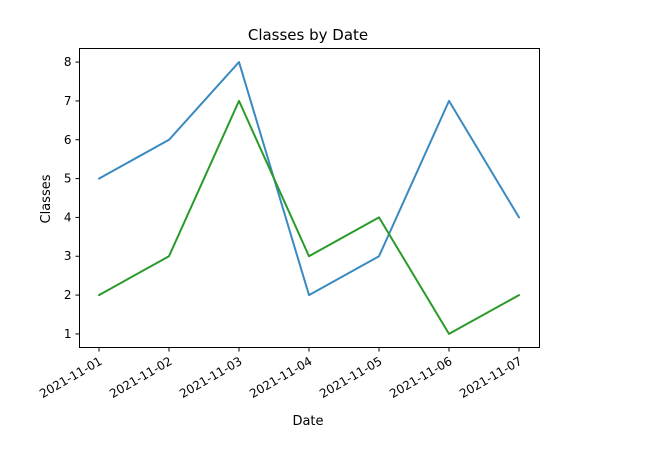 The height and width of the screenshot is (449, 670). I want to click on x-tick-label: 2021-11-05, so click(350, 377).